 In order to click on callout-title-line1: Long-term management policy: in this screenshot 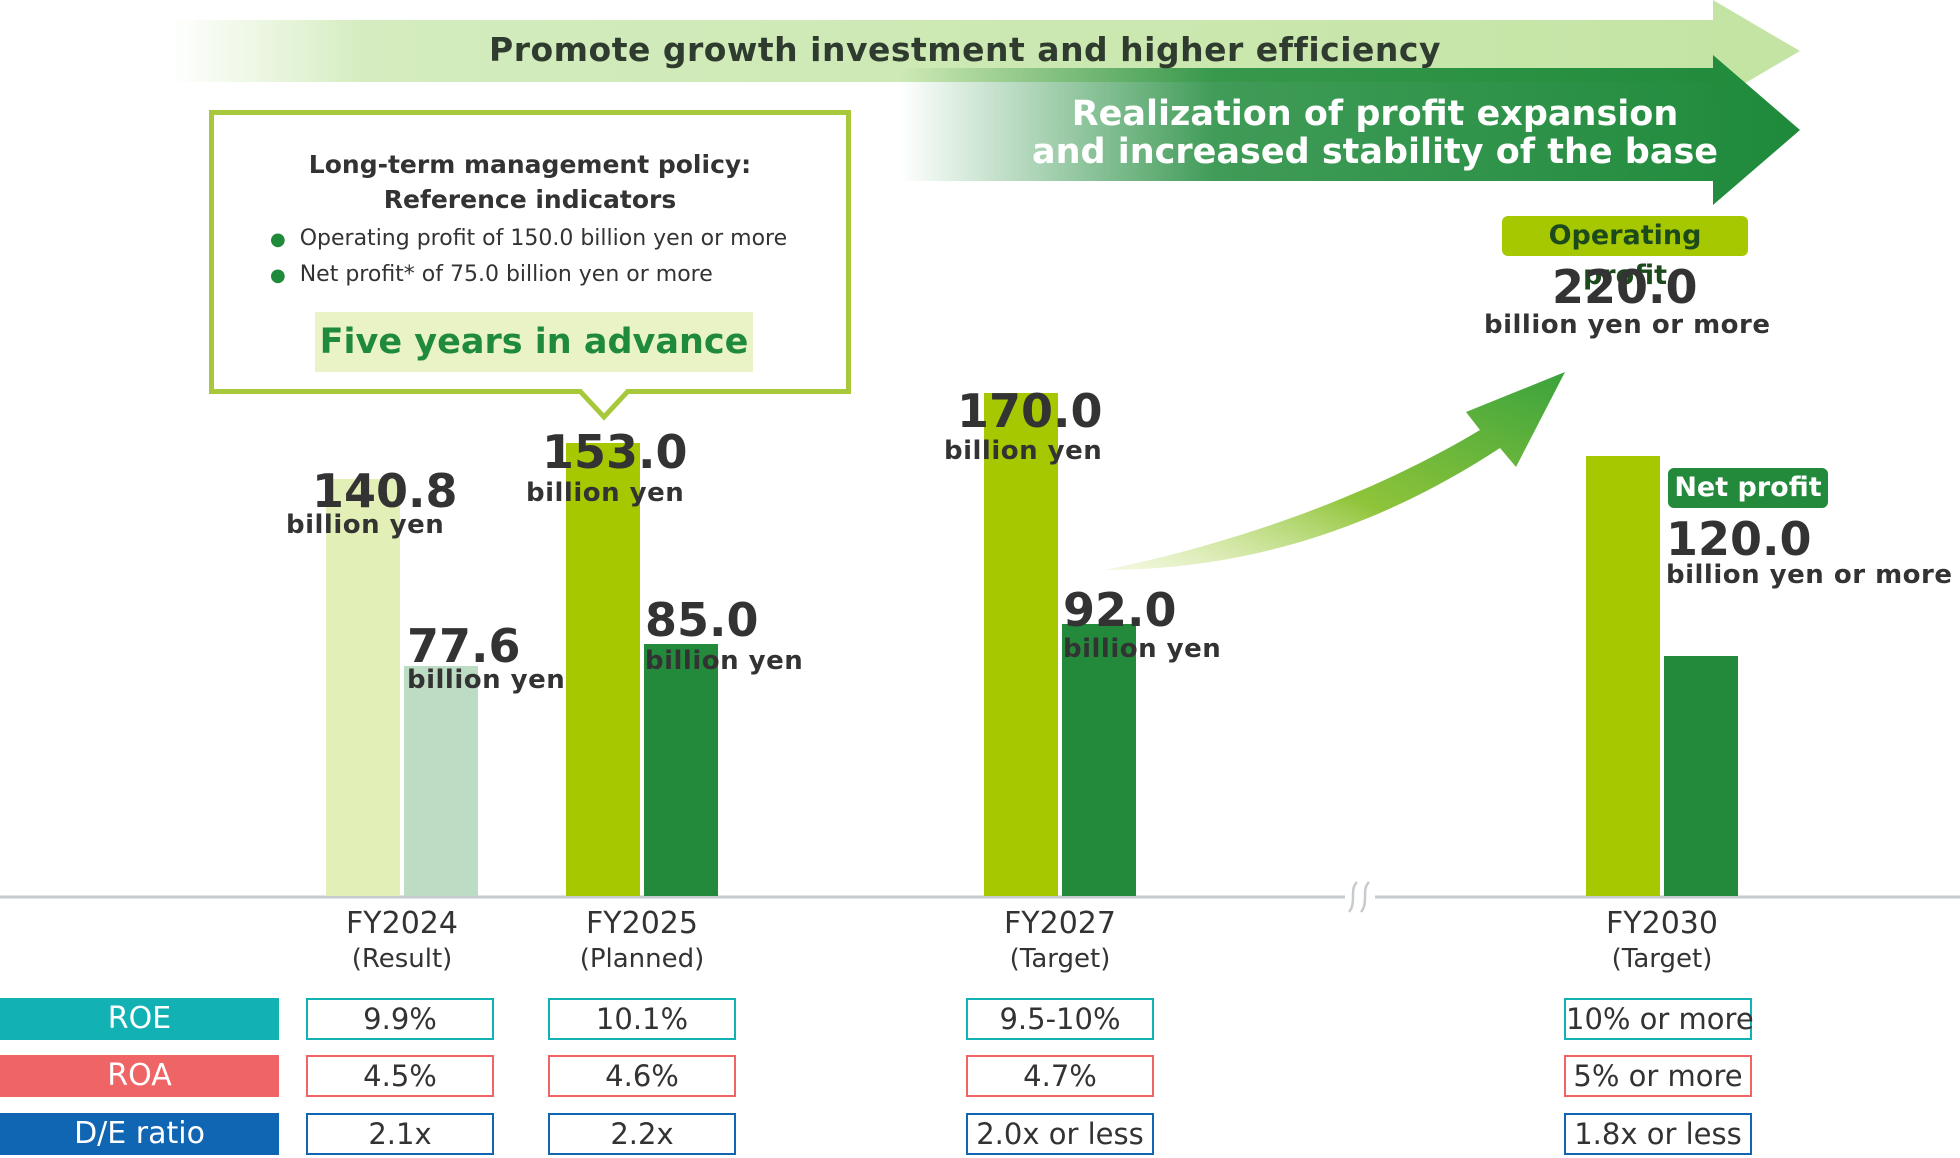, I will do `click(530, 164)`.